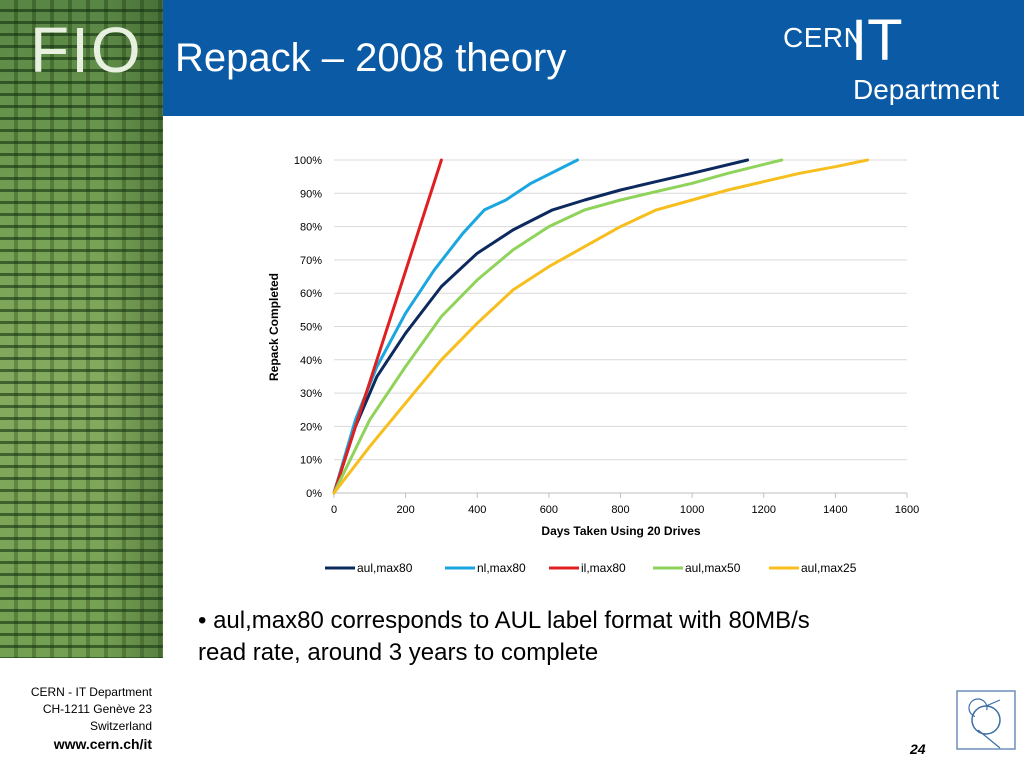  Describe the element at coordinates (835, 510) in the screenshot. I see `x-tick-label: 1400` at that location.